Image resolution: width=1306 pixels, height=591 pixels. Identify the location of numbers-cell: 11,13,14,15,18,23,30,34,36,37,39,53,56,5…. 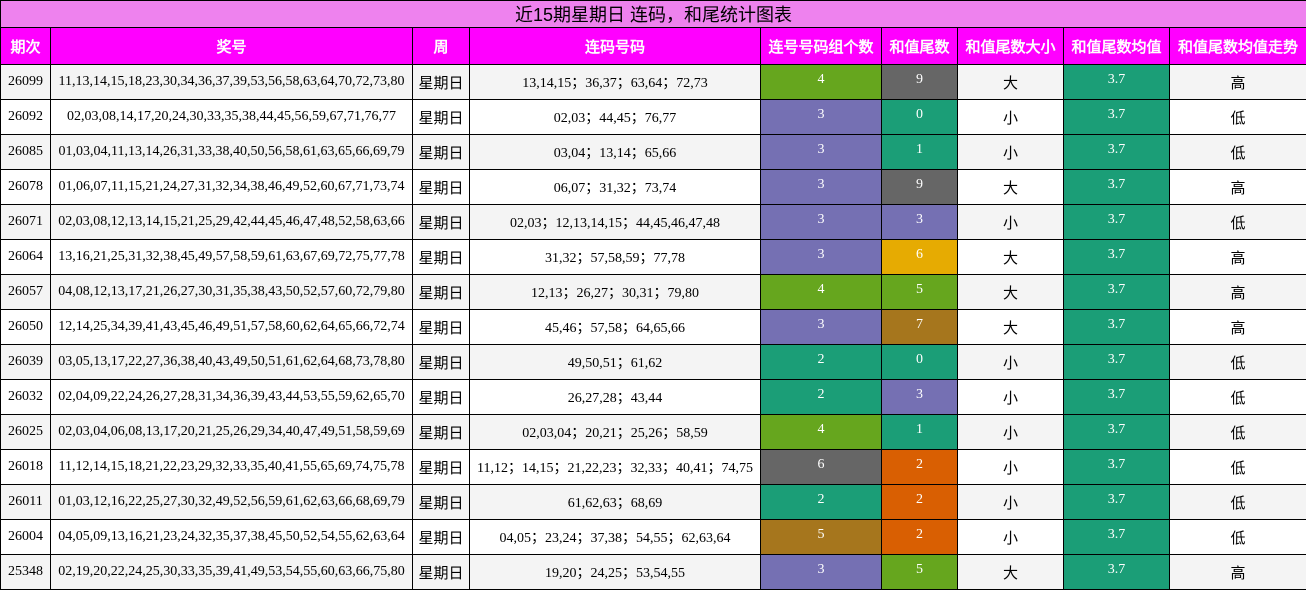
(231, 82).